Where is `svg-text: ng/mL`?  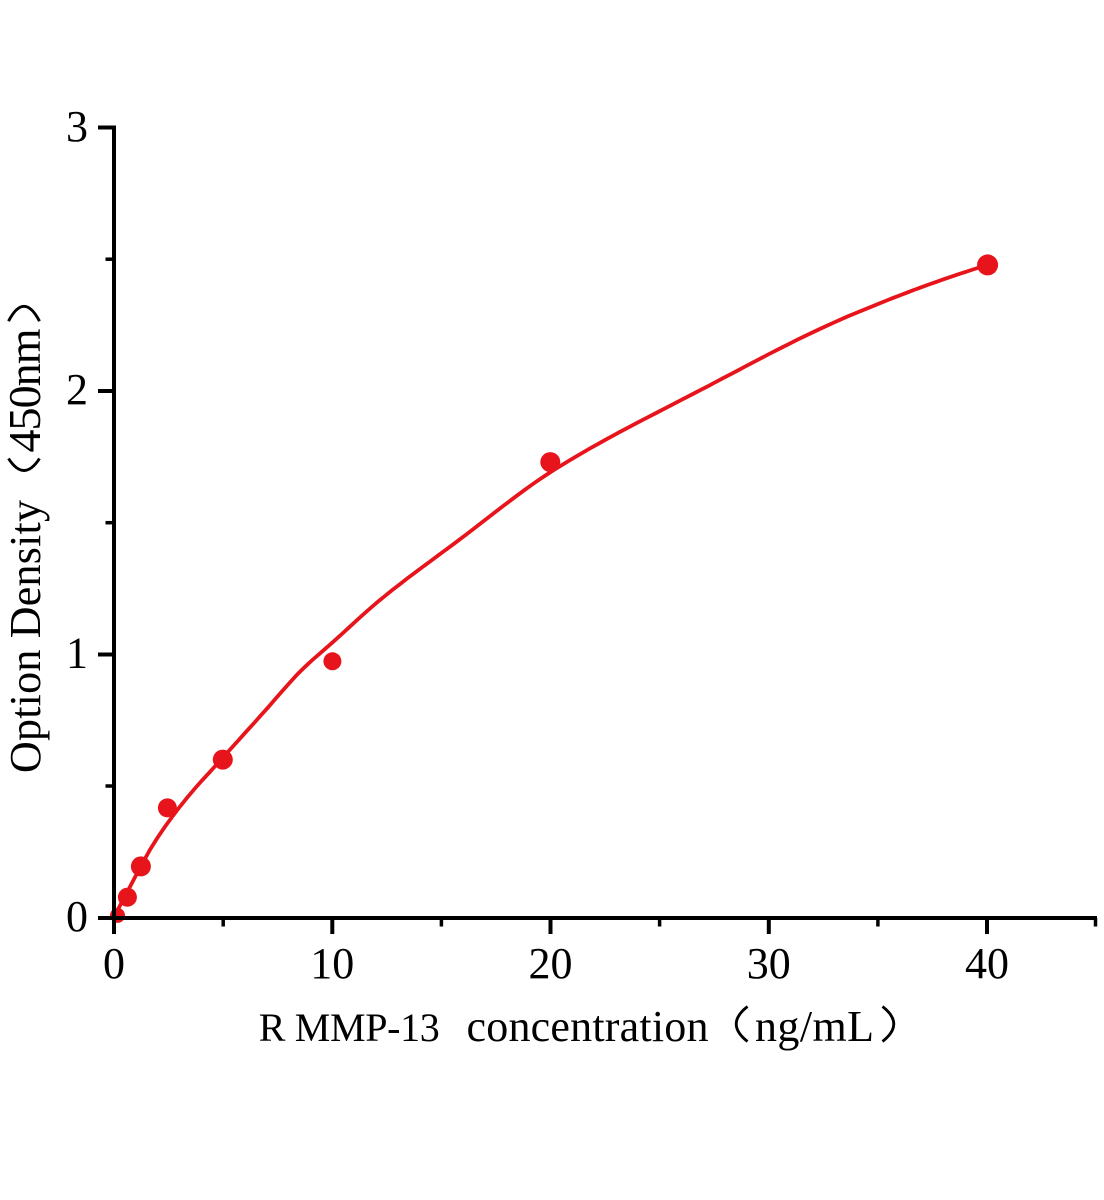 svg-text: ng/mL is located at coordinates (814, 1026).